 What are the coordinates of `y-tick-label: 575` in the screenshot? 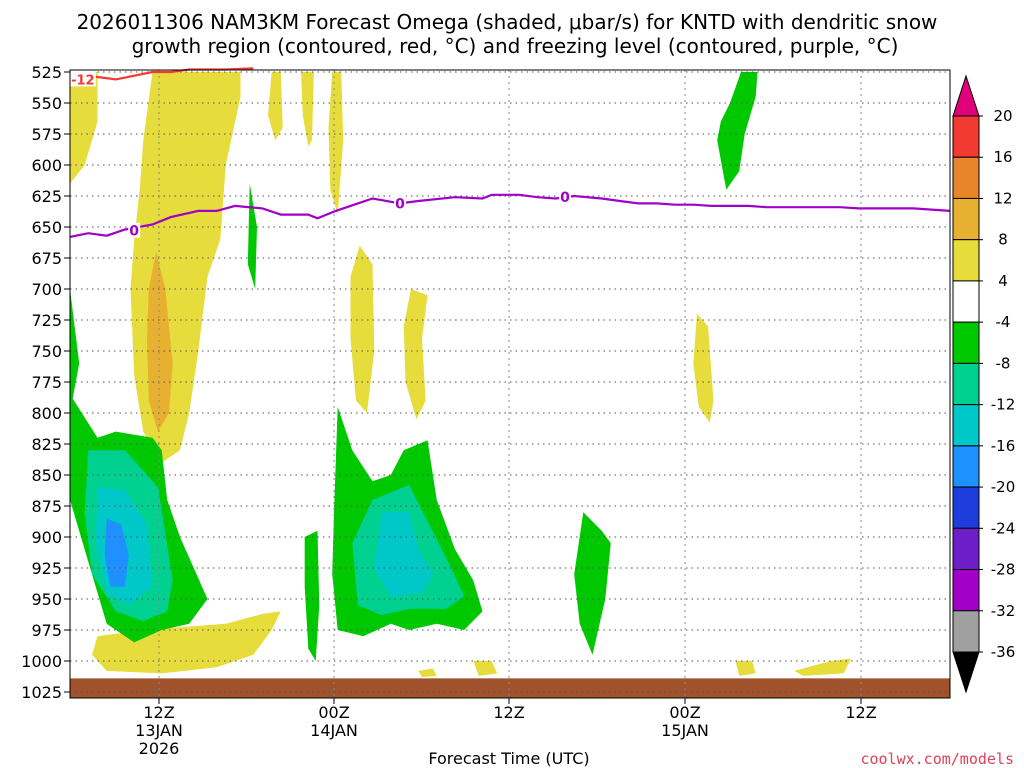 It's located at (46, 134).